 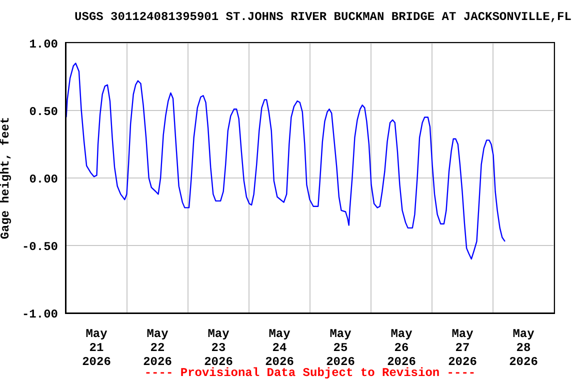 What do you see at coordinates (40, 314) in the screenshot?
I see `y-tick-label: -1.00` at bounding box center [40, 314].